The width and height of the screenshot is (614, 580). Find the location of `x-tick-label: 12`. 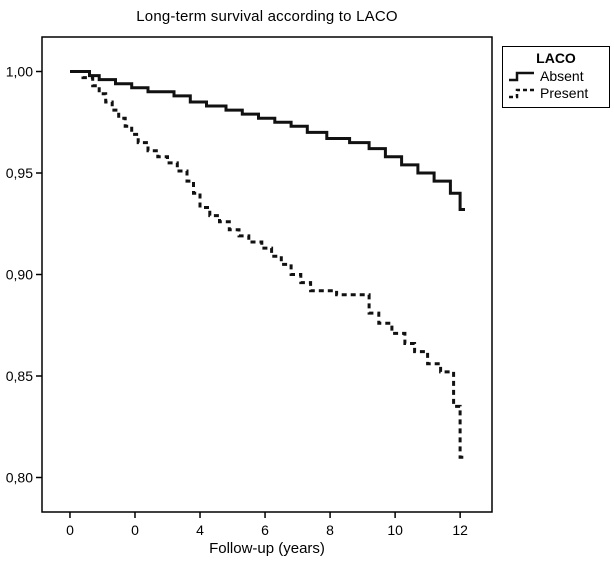

x-tick-label: 12 is located at coordinates (460, 530).